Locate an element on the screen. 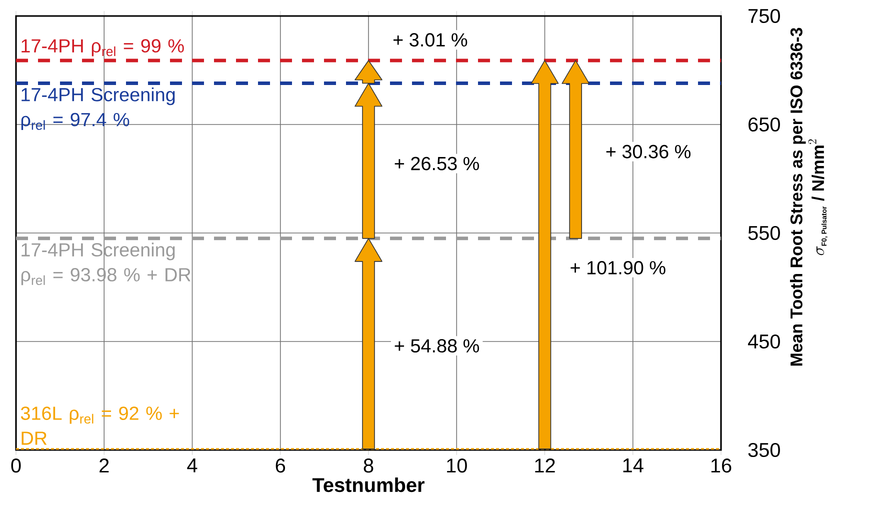 The image size is (887, 521). annotation: + 54.88 % is located at coordinates (436, 346).